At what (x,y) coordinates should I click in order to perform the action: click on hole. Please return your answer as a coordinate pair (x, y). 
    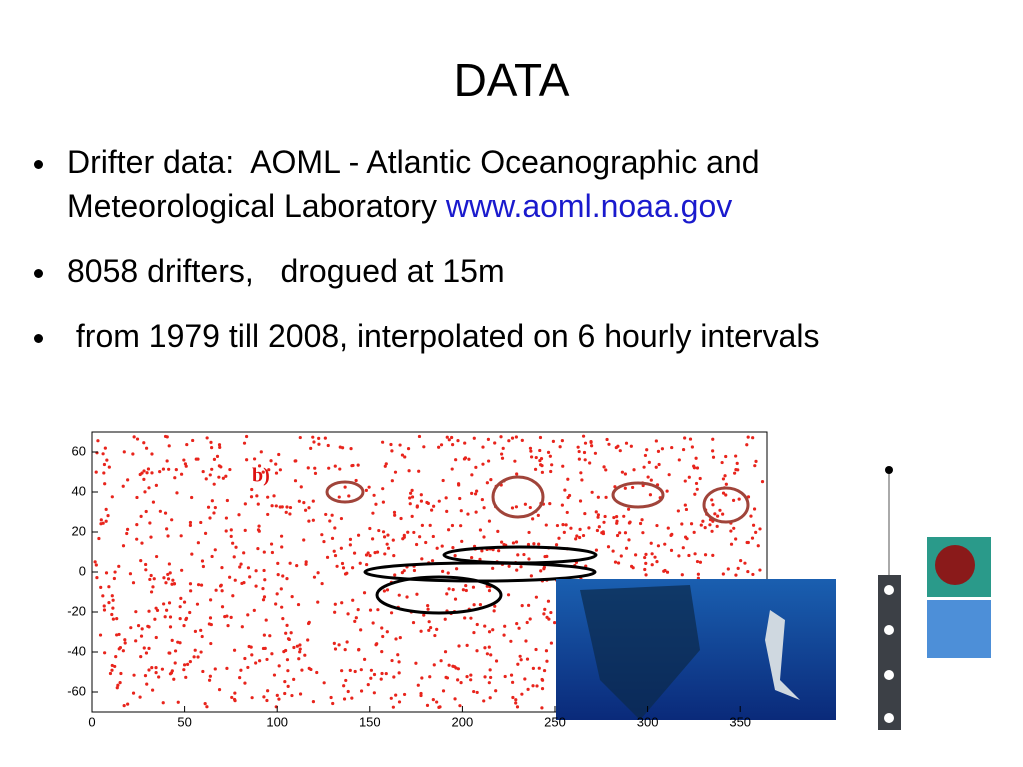
    Looking at the image, I should click on (889, 675).